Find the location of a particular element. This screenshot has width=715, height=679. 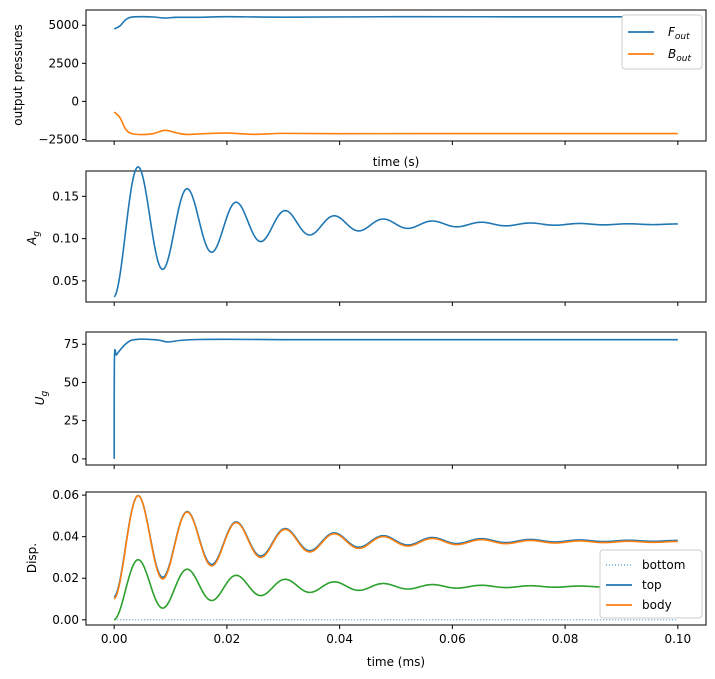

legend-label-bottom: bottom is located at coordinates (663, 565).